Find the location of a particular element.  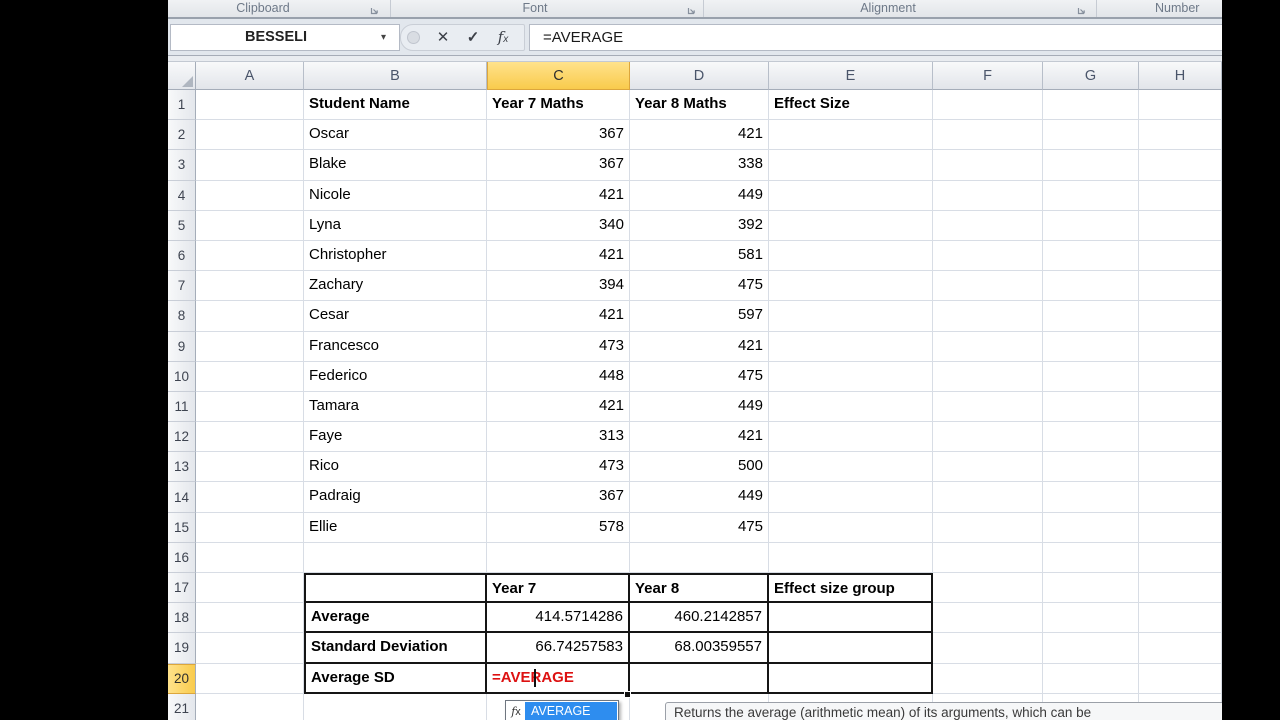

cell-E2 is located at coordinates (851, 135).